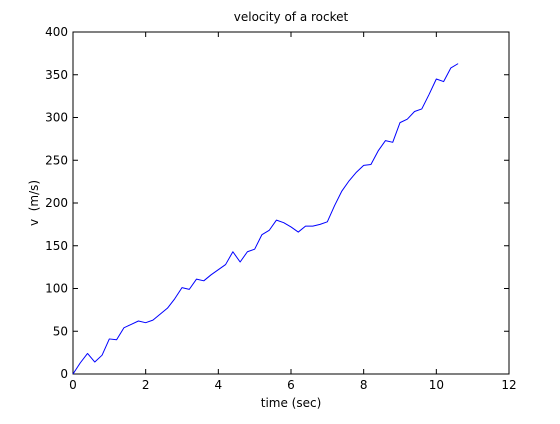 The width and height of the screenshot is (560, 424). I want to click on y-tick-label: 200, so click(56, 203).